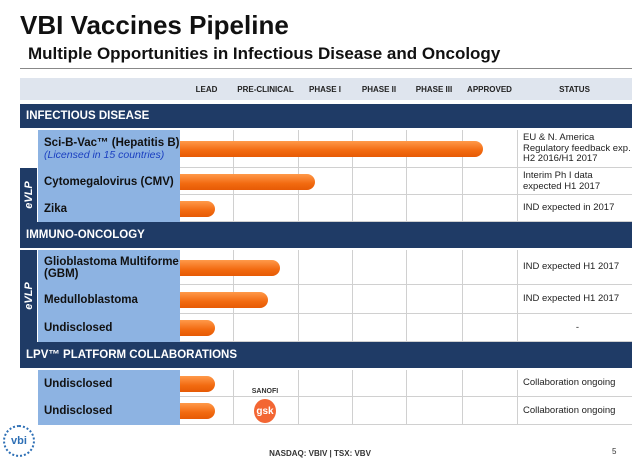 This screenshot has width=640, height=464. What do you see at coordinates (489, 89) in the screenshot?
I see `column-header: APPROVED` at bounding box center [489, 89].